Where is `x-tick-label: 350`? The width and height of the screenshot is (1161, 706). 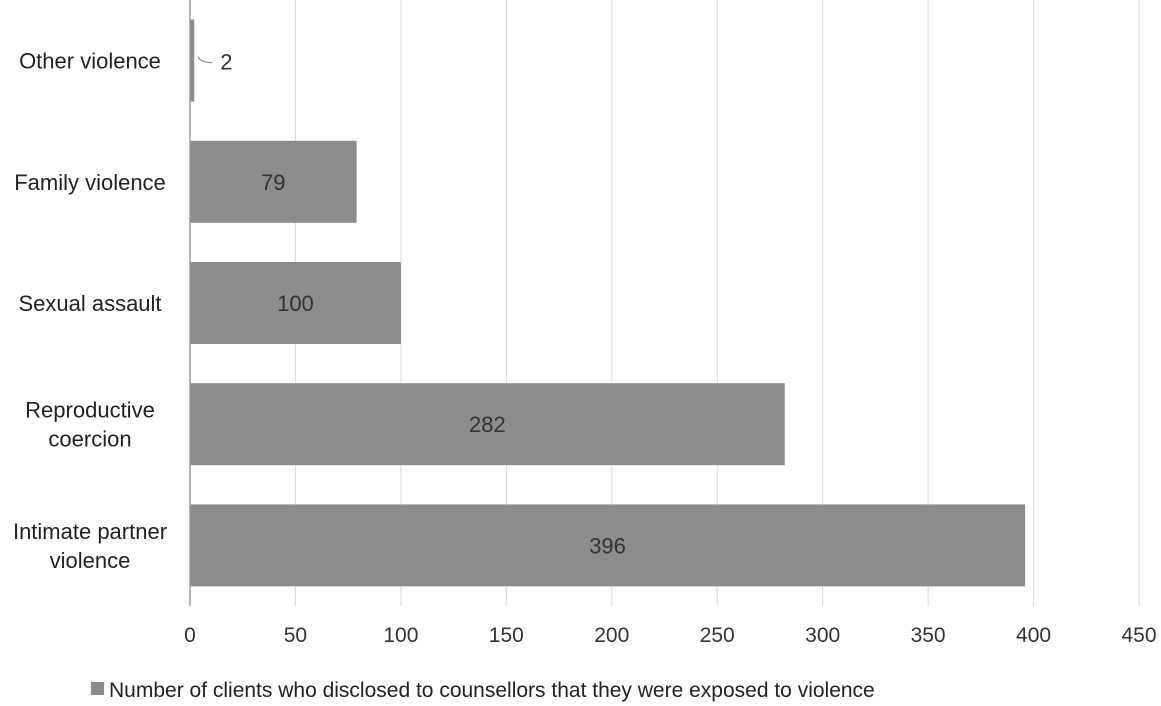
x-tick-label: 350 is located at coordinates (928, 635).